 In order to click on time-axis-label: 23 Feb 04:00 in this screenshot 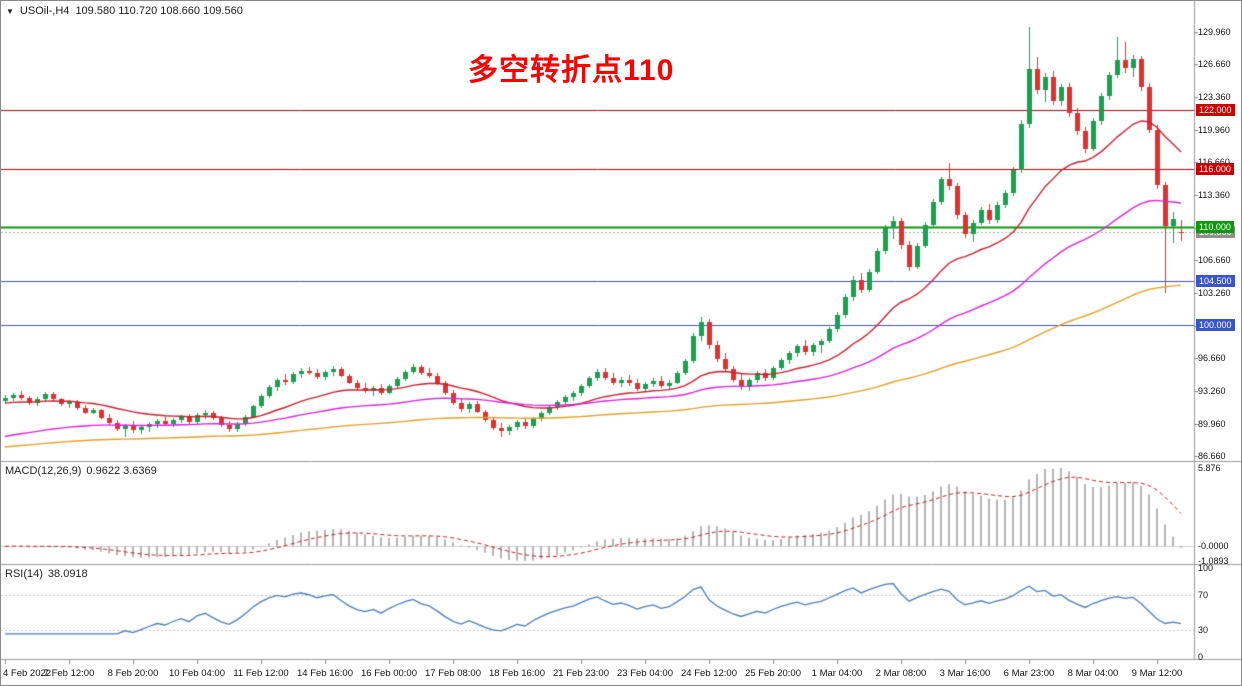, I will do `click(645, 673)`.